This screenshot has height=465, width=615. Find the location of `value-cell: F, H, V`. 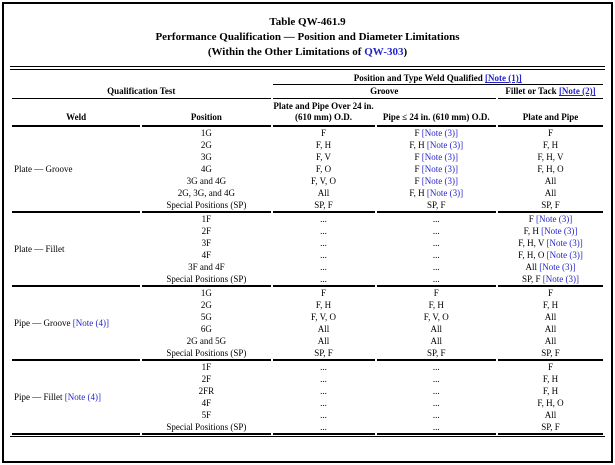

value-cell: F, H, V is located at coordinates (550, 157).